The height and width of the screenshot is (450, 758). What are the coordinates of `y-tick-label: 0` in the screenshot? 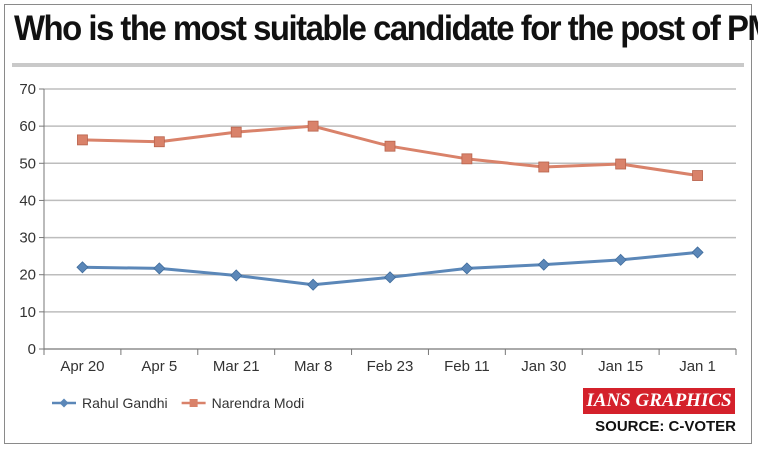 It's located at (32, 349).